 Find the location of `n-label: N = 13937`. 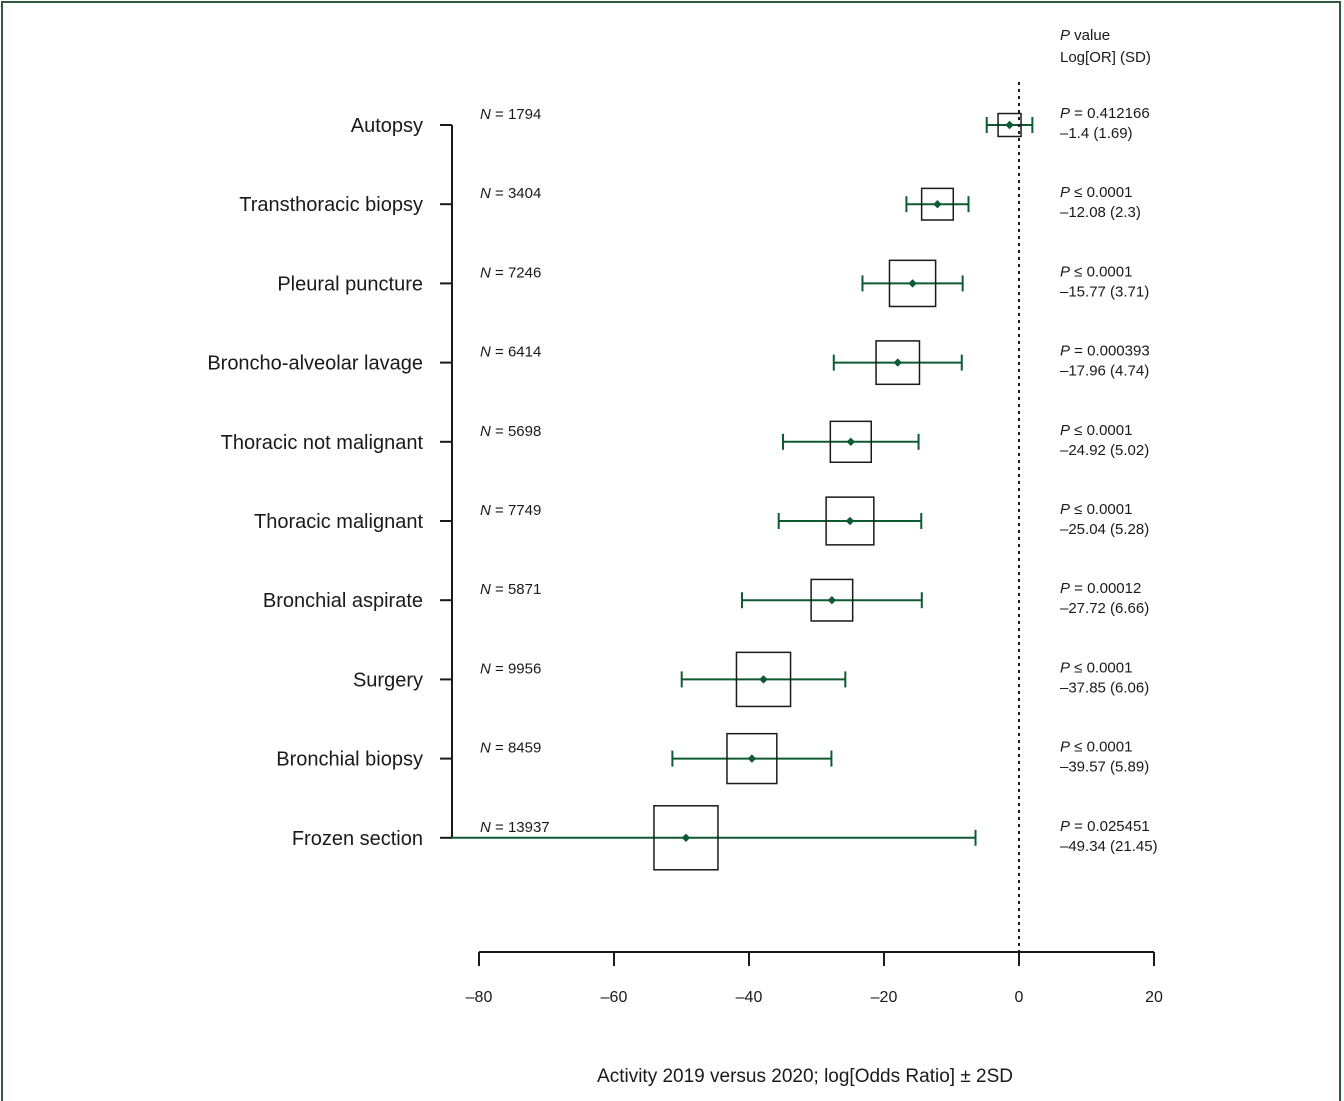

n-label: N = 13937 is located at coordinates (515, 827).